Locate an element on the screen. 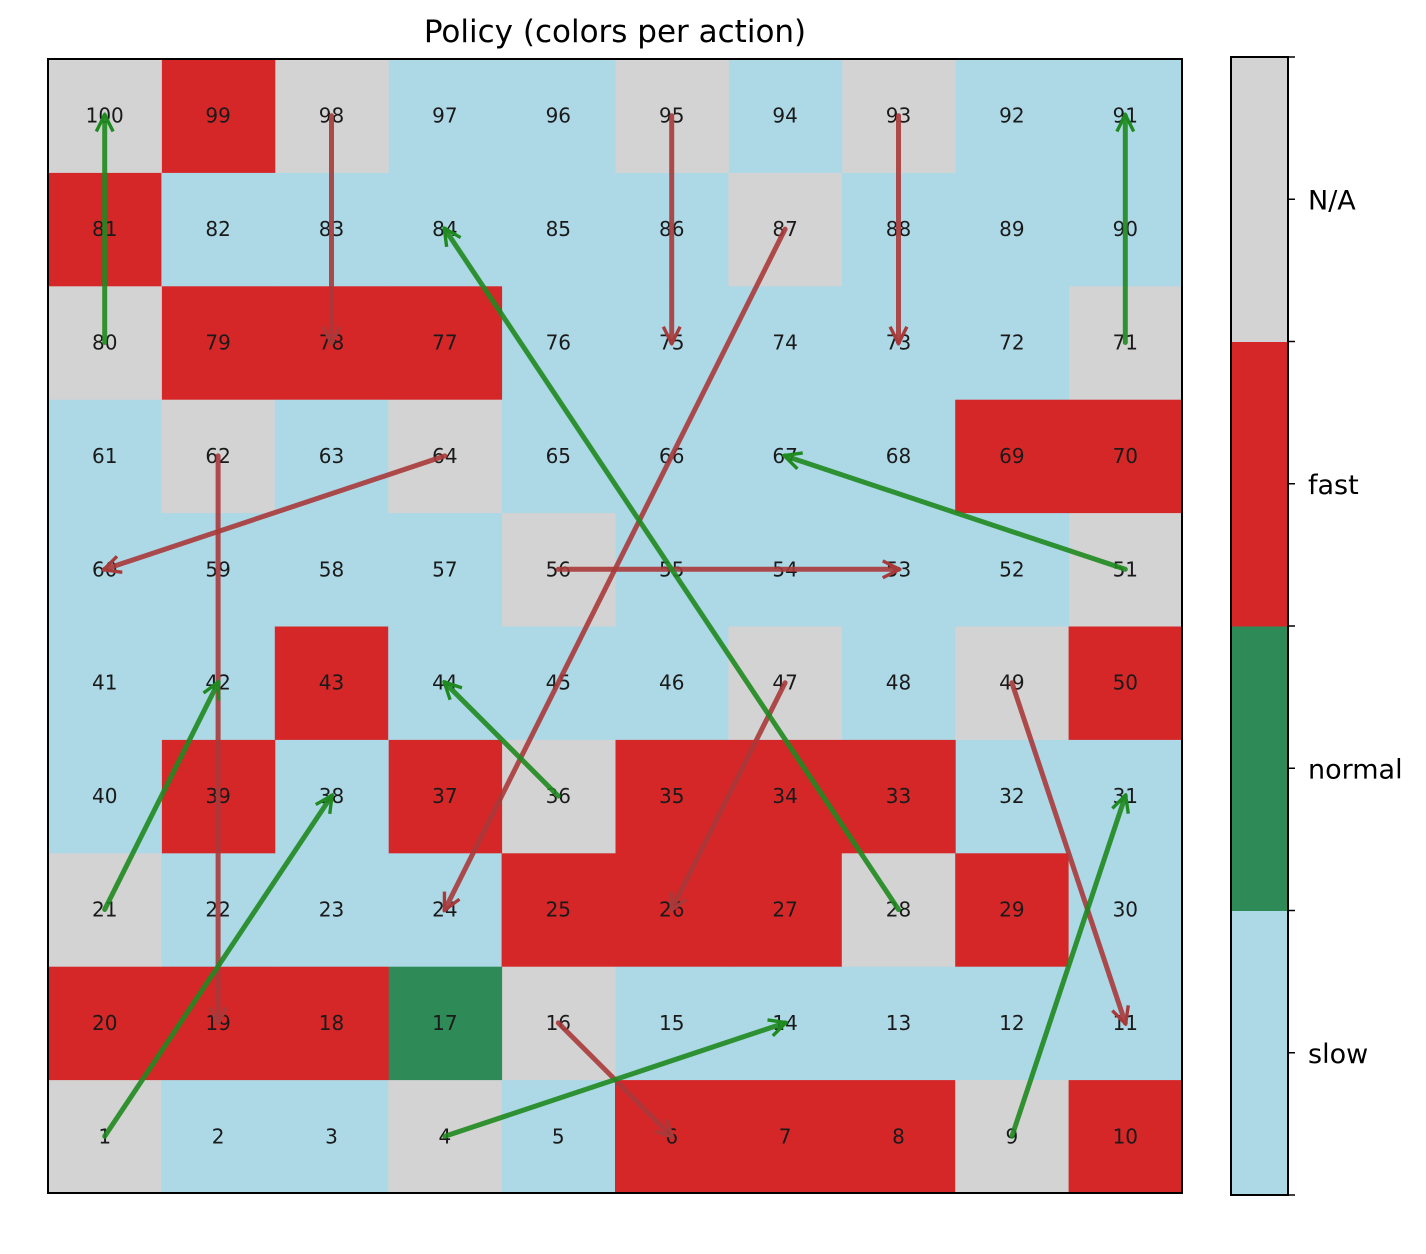  cell-label-61: 61 is located at coordinates (104, 456).